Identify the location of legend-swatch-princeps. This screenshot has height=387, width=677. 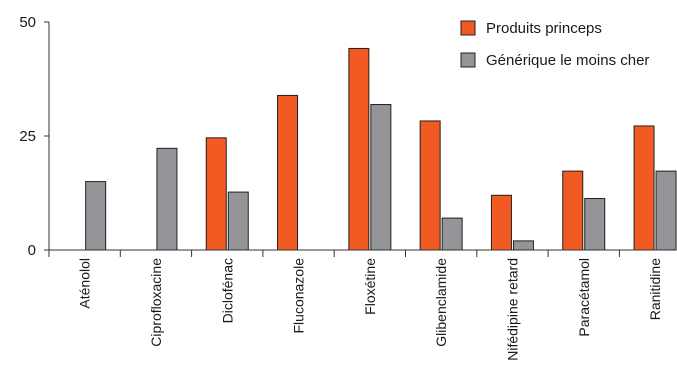
(468, 28).